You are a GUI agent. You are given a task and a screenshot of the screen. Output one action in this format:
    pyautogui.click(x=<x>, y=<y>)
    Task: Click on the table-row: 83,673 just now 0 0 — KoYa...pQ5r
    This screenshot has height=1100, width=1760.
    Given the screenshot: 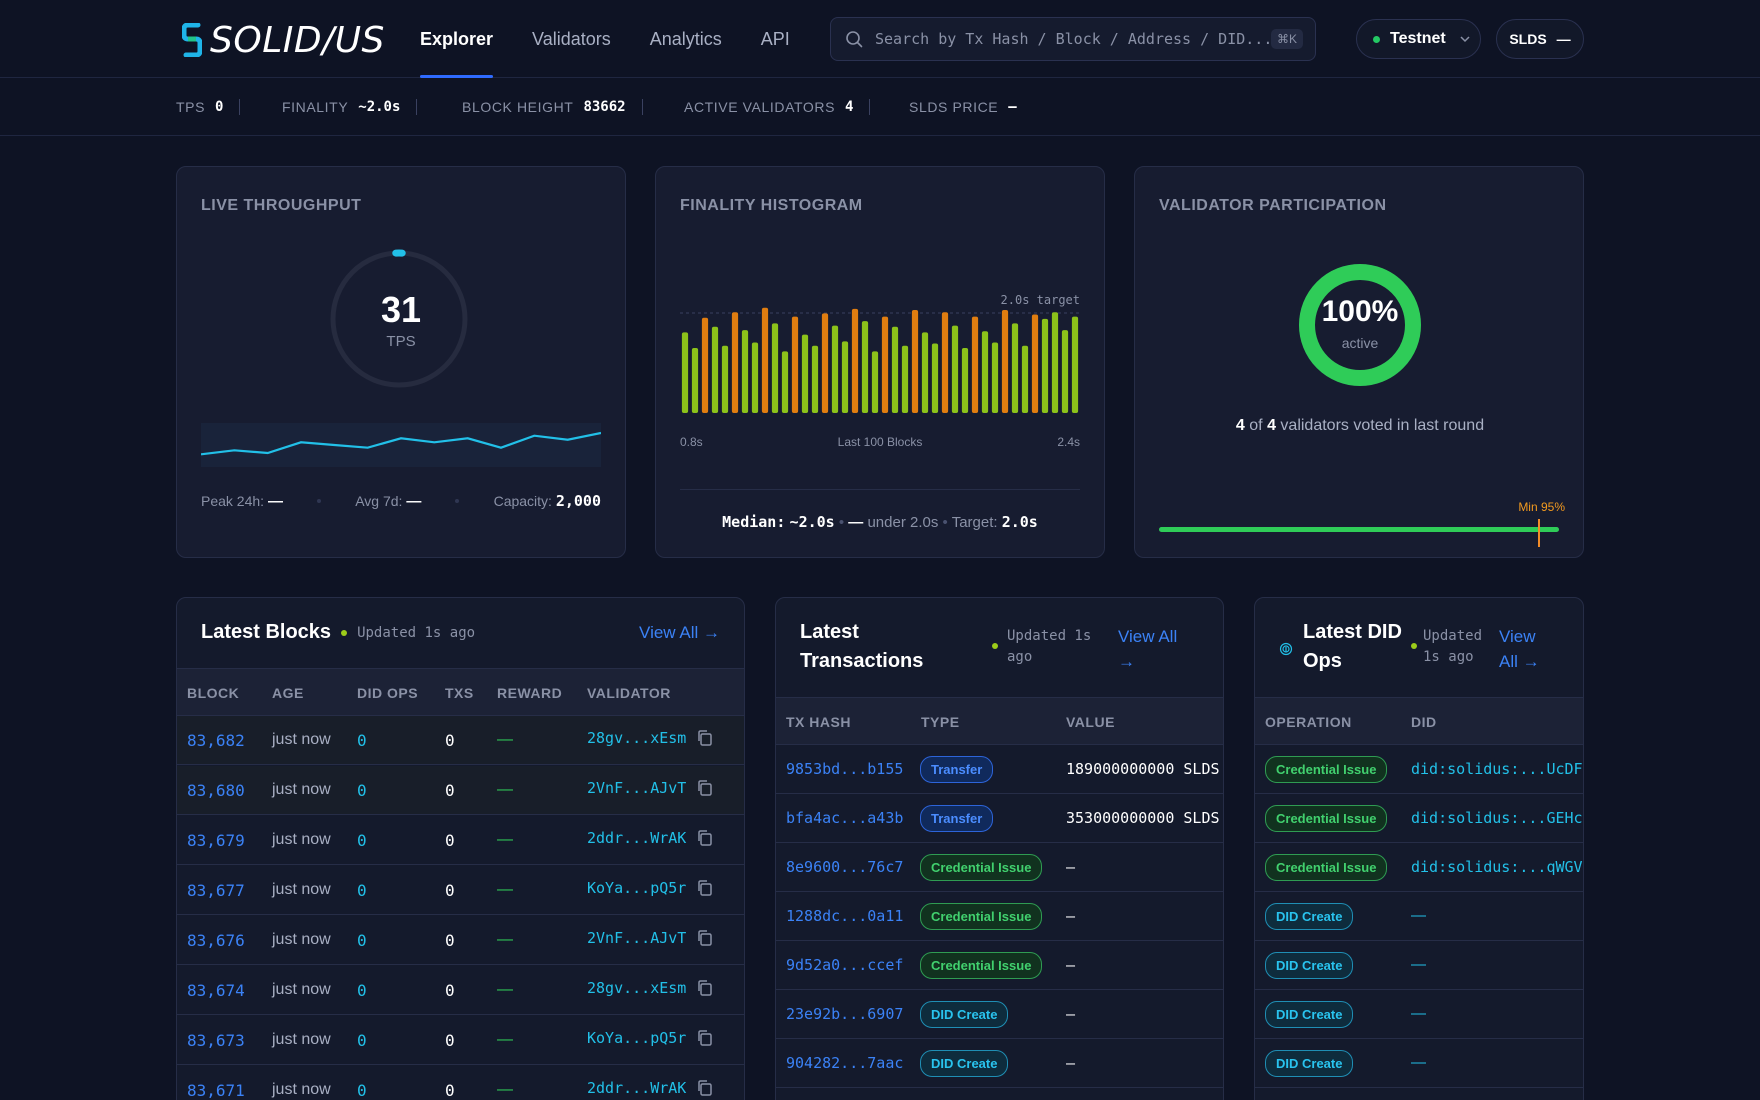 What is the action you would take?
    pyautogui.click(x=460, y=1040)
    